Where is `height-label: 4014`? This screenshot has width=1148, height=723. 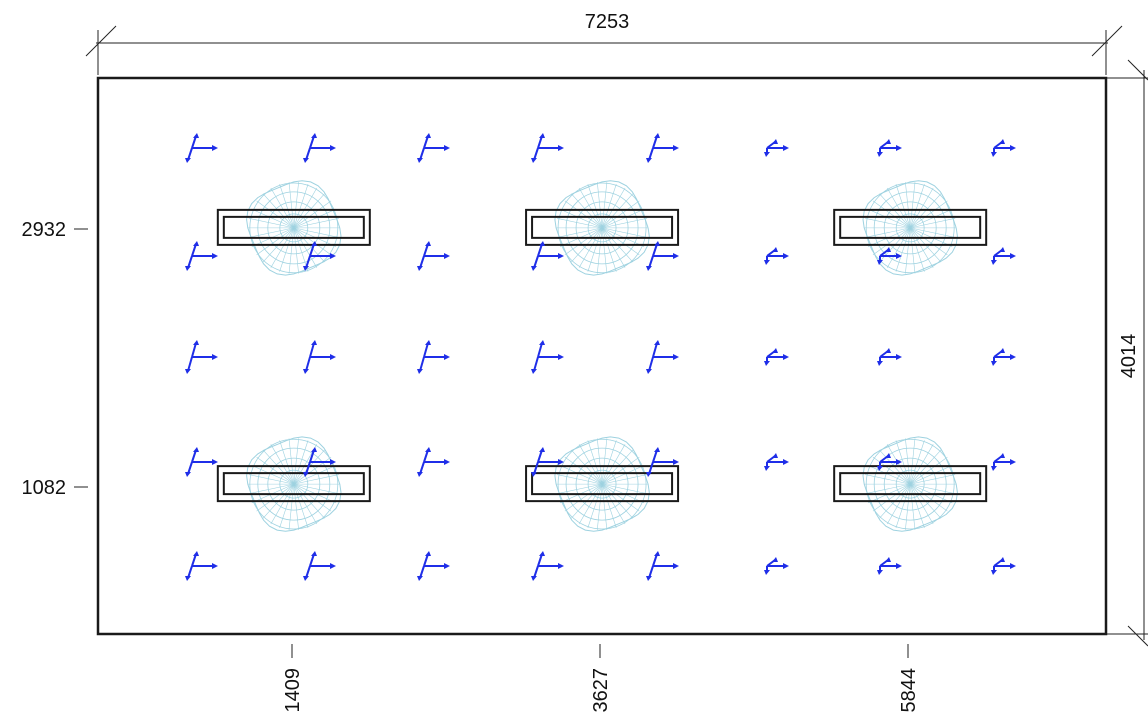 height-label: 4014 is located at coordinates (1129, 356).